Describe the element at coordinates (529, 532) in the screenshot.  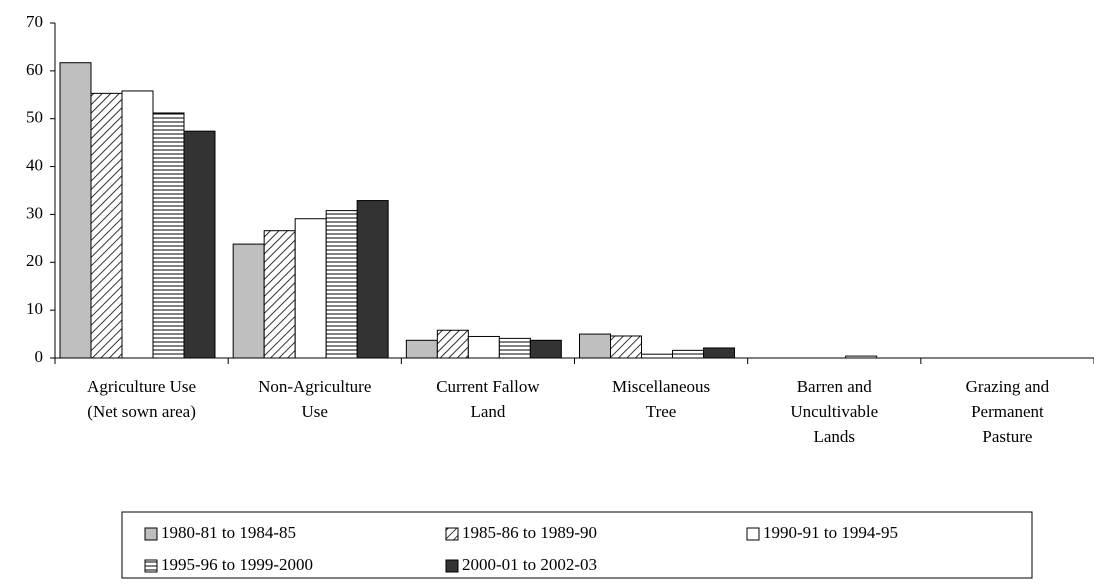
I see `legend-label: 1985-86 to 1989-90` at that location.